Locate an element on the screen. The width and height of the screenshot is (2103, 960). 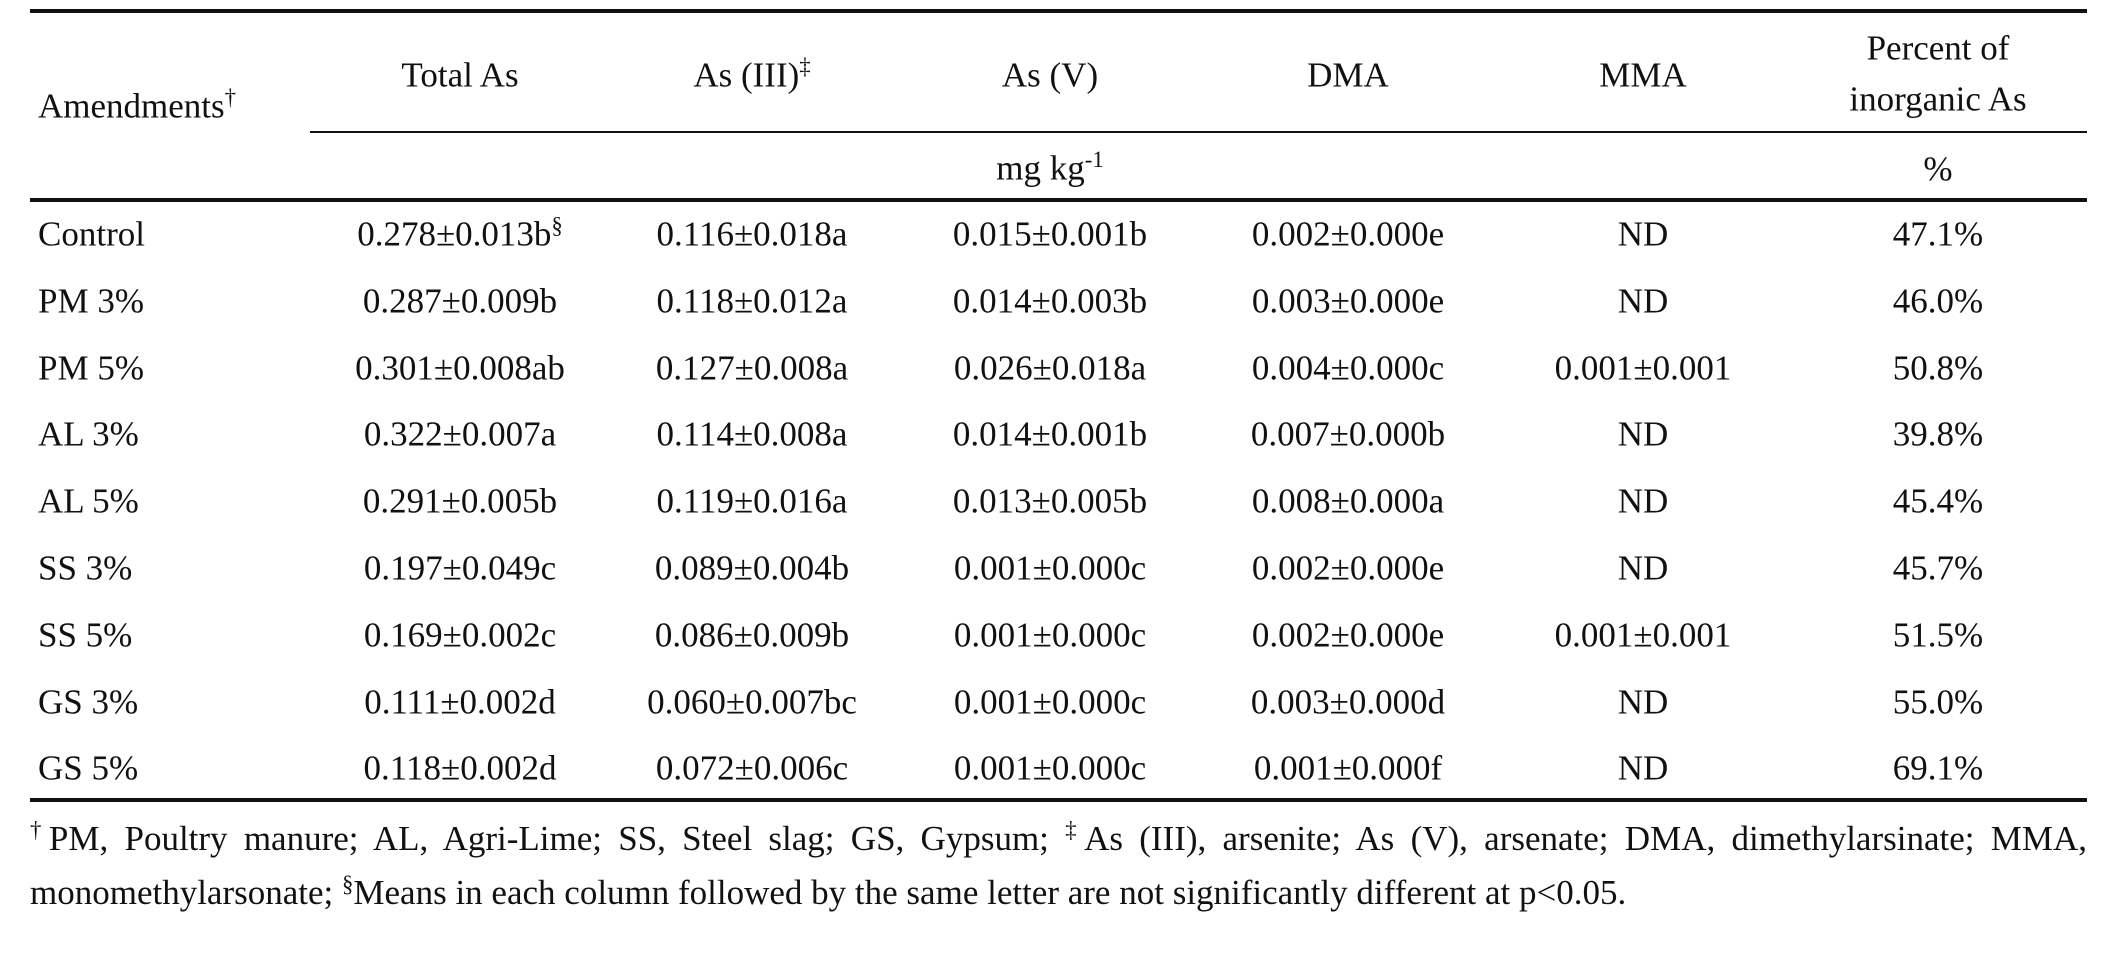
cell: 0.007±0.000b is located at coordinates (1348, 434).